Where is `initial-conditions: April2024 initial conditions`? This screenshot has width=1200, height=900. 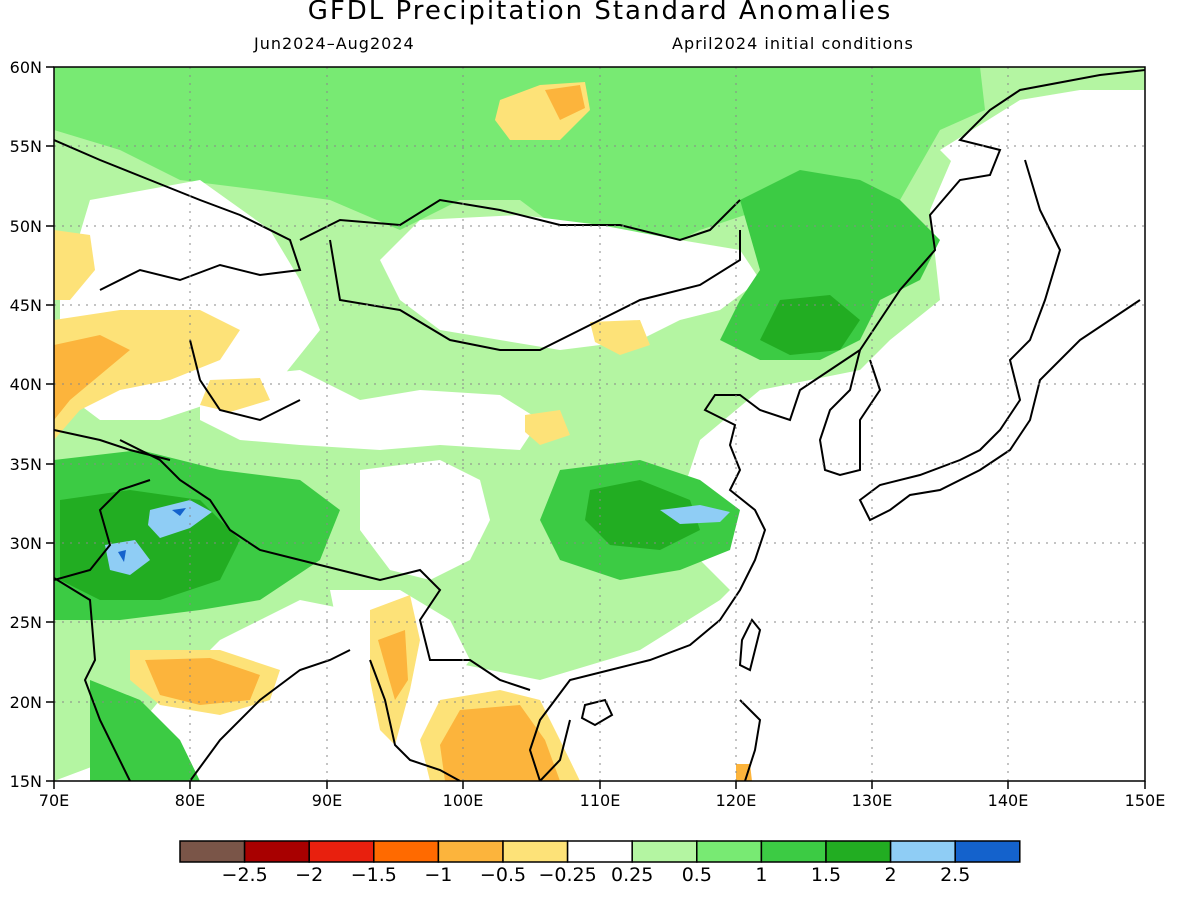
initial-conditions: April2024 initial conditions is located at coordinates (793, 43).